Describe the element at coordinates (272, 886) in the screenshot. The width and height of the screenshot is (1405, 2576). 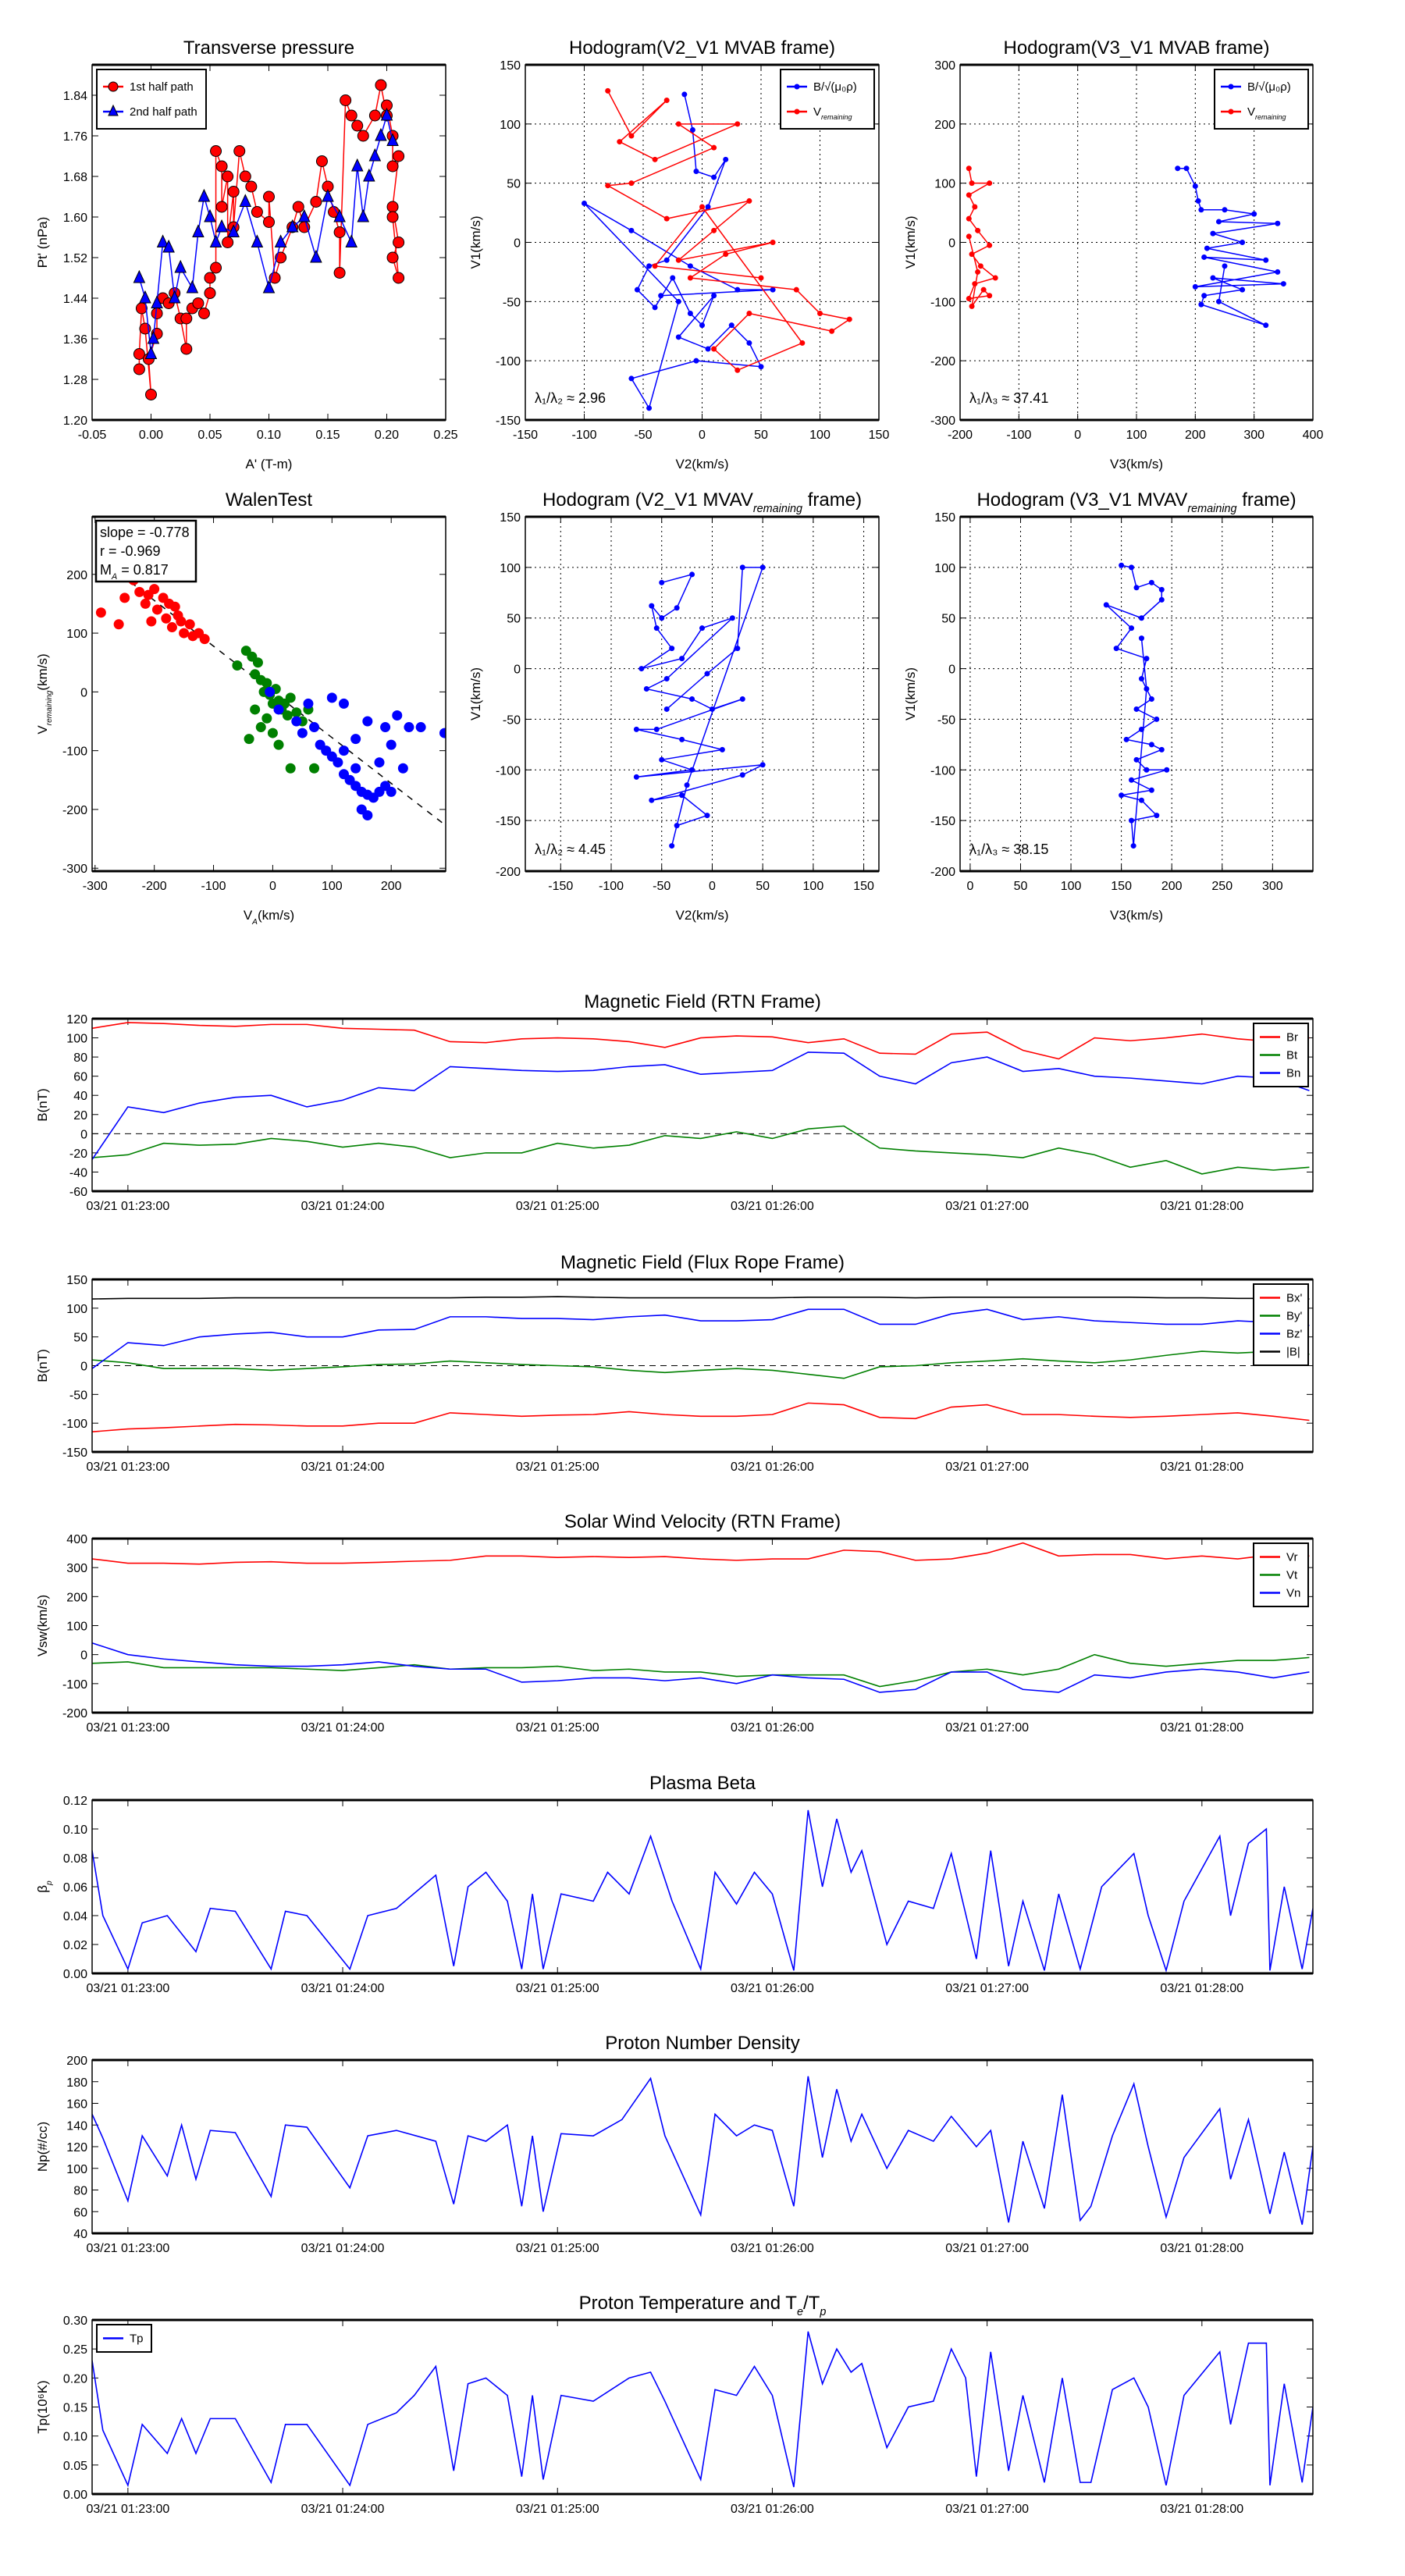
I see `x-tick-label: 0` at that location.